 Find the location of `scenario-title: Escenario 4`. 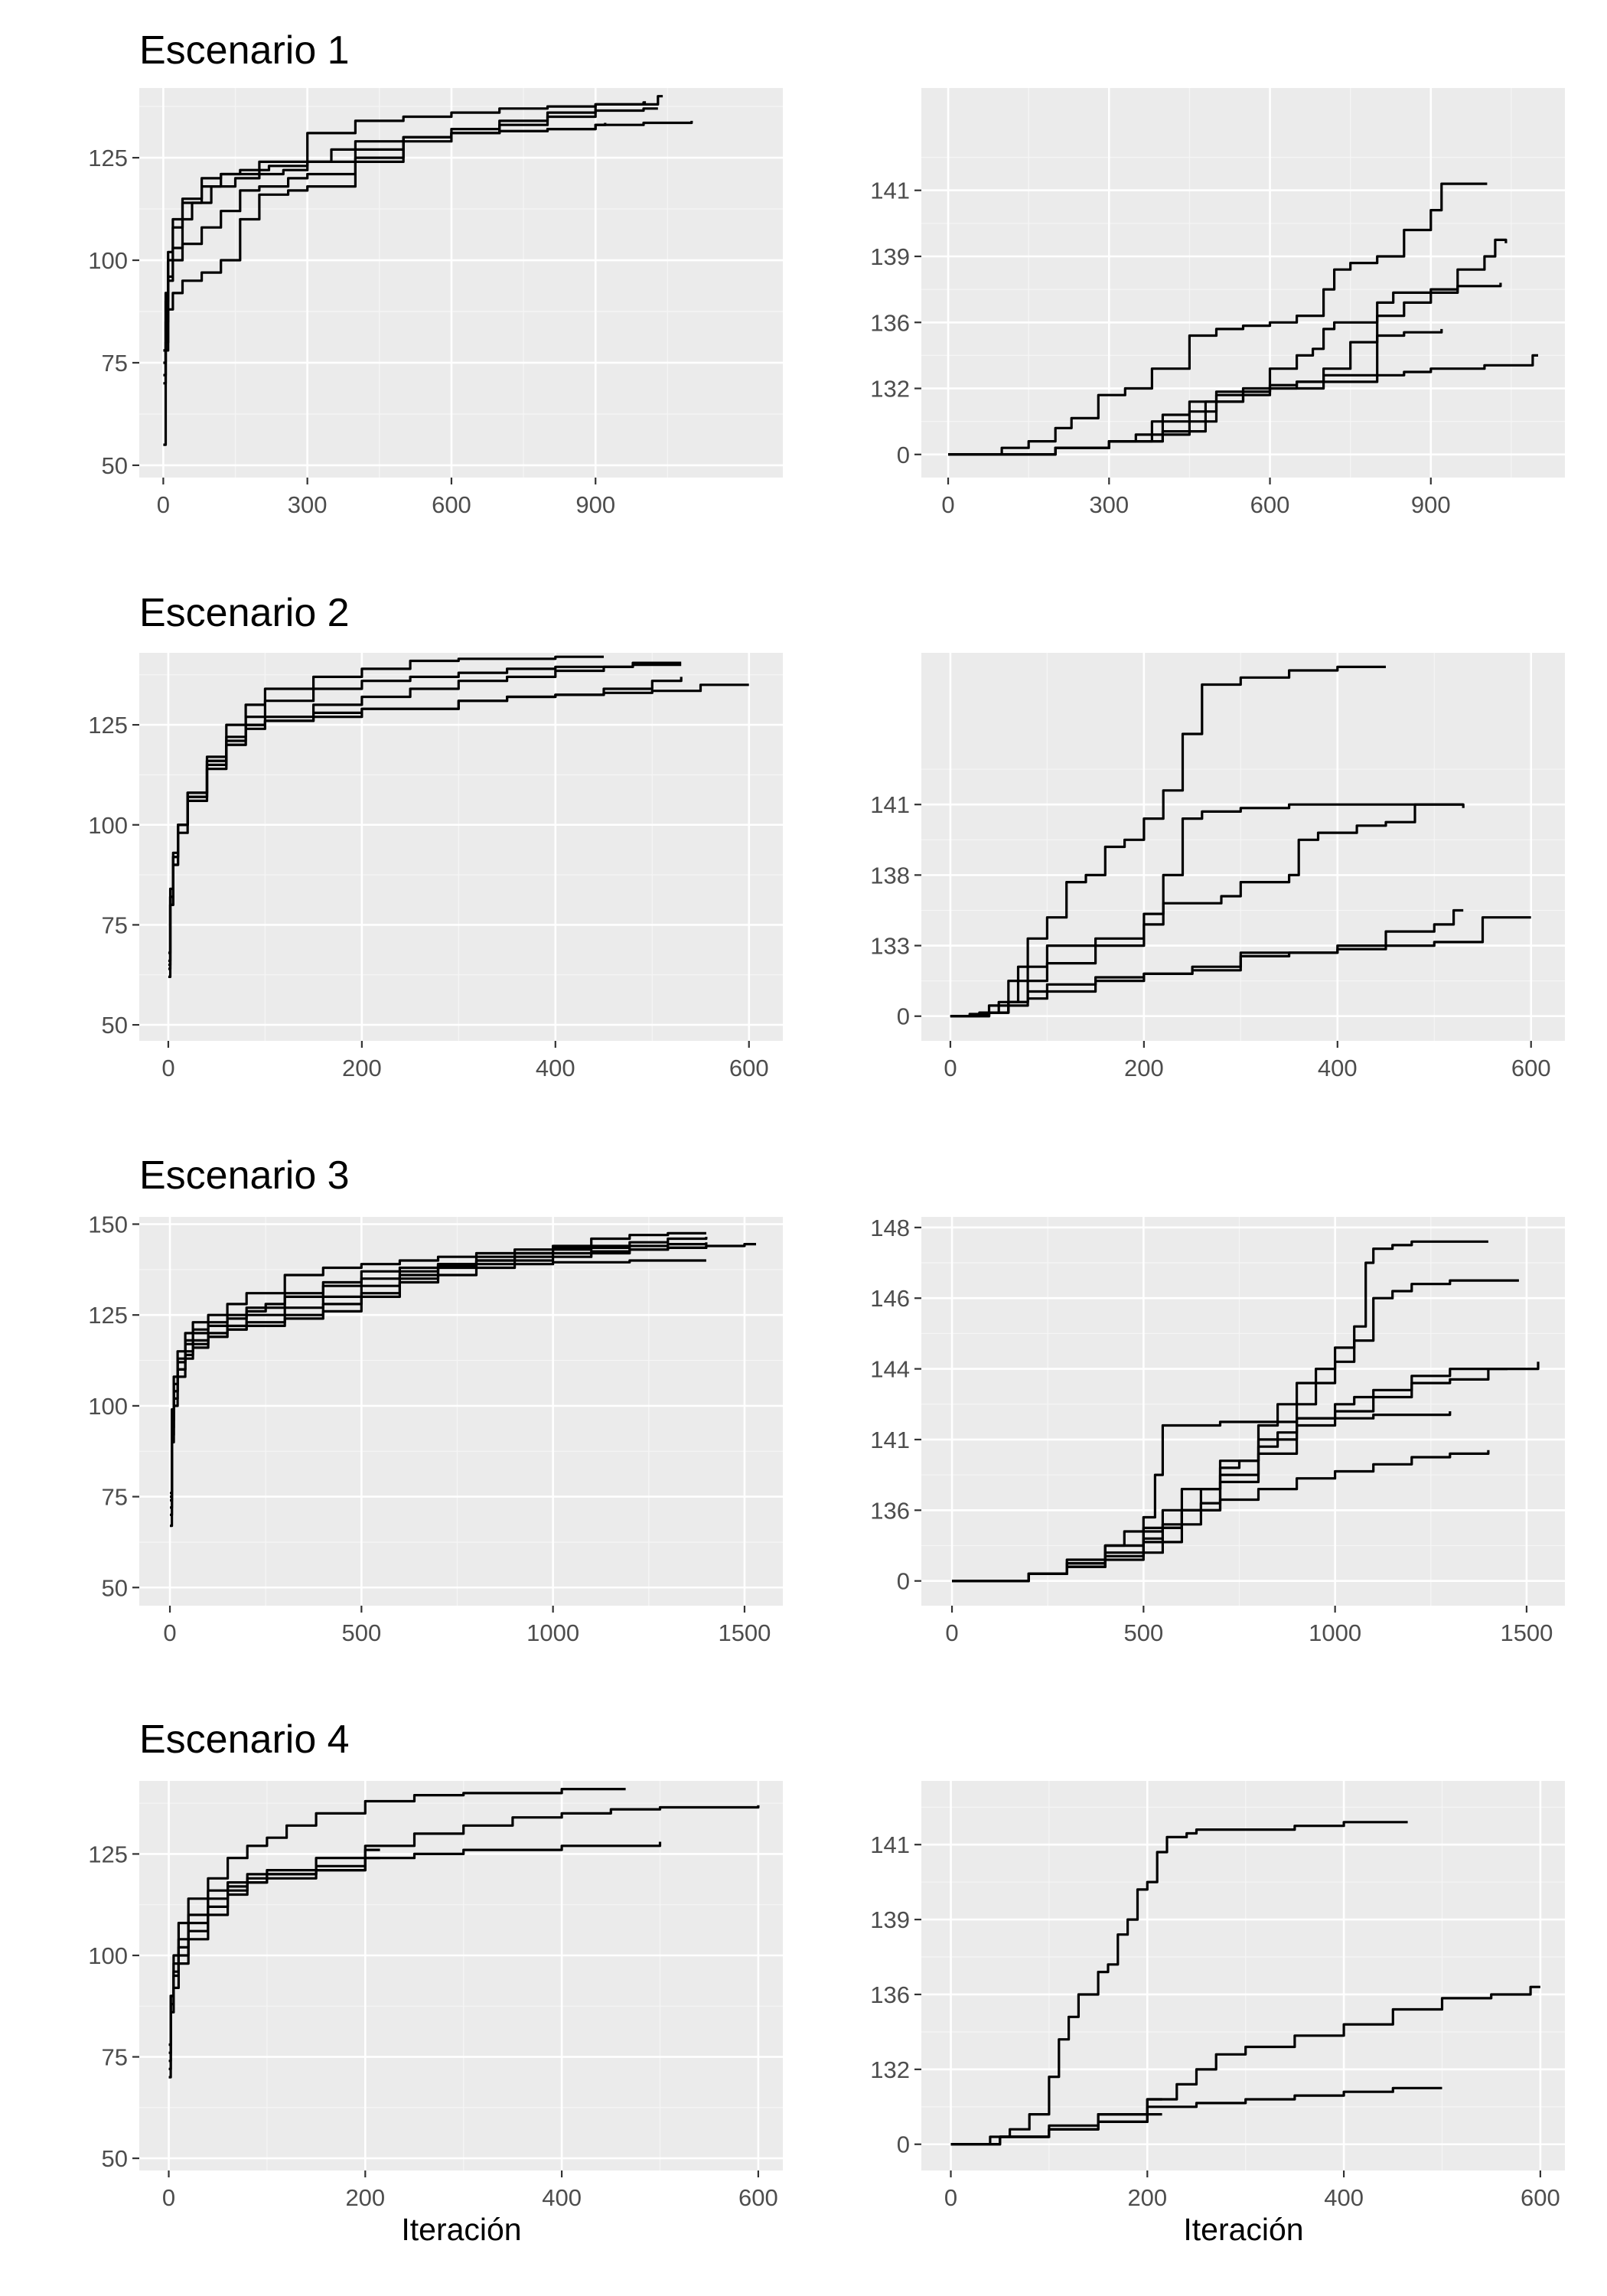

scenario-title: Escenario 4 is located at coordinates (245, 1739).